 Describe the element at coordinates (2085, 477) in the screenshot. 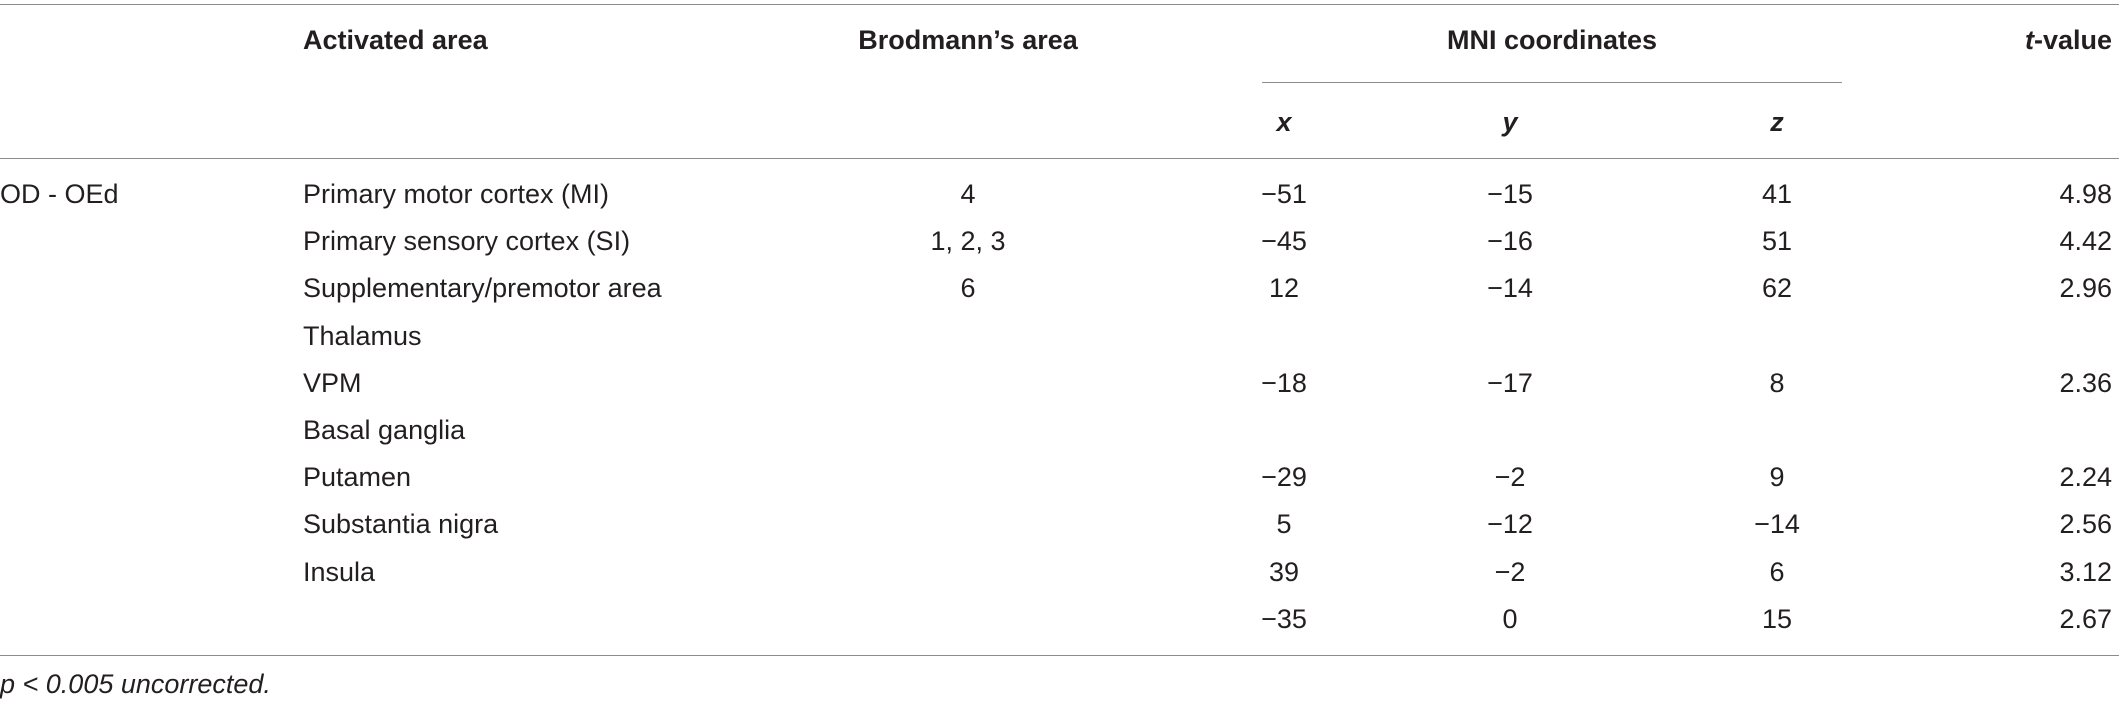

I see `cell-t-value: 2.24` at that location.